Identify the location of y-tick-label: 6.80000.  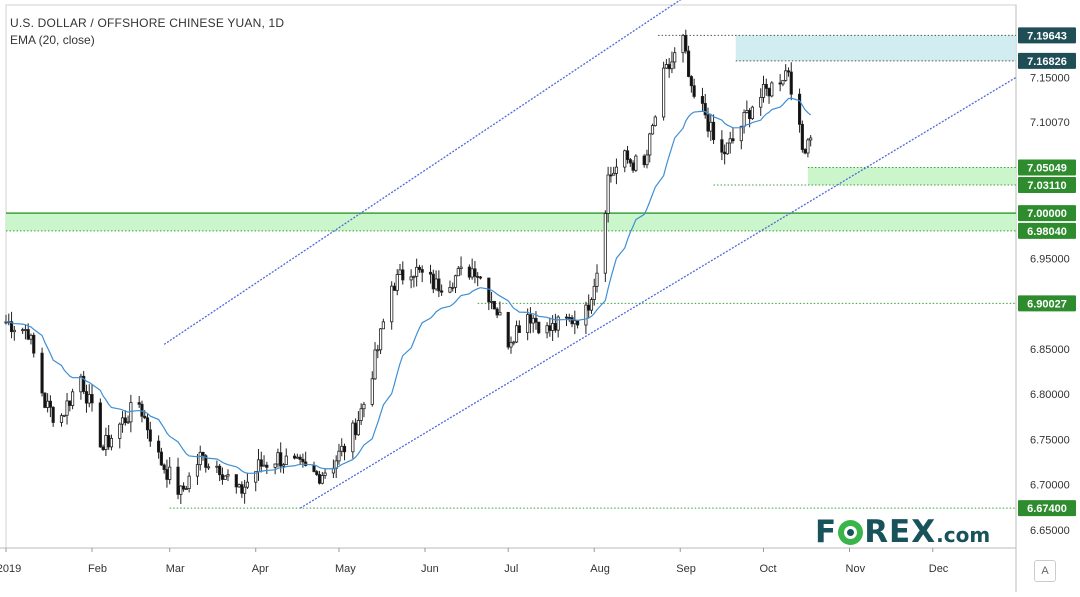
(1050, 395).